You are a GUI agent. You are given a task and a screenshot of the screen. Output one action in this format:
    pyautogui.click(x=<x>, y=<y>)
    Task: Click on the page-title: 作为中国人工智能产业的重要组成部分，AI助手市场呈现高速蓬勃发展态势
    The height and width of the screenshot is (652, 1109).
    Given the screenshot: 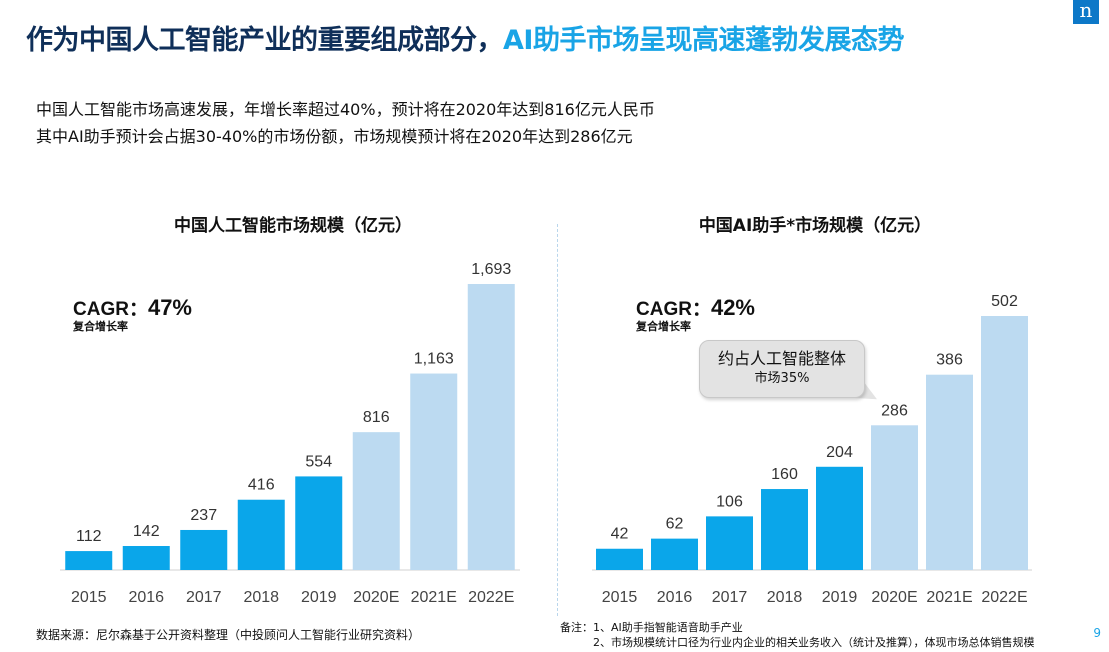 What is the action you would take?
    pyautogui.click(x=546, y=37)
    